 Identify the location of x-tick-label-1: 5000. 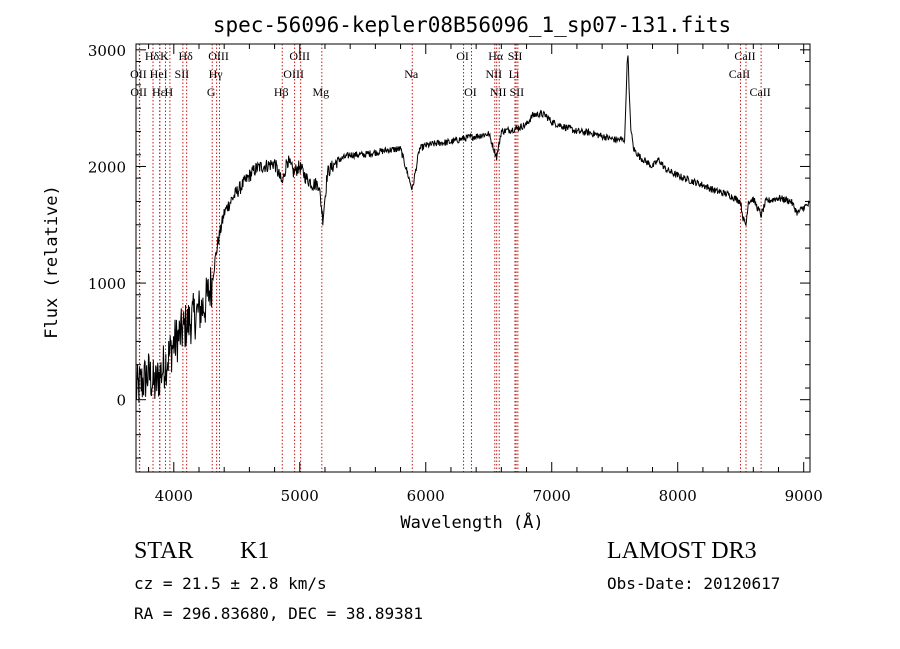
(300, 496).